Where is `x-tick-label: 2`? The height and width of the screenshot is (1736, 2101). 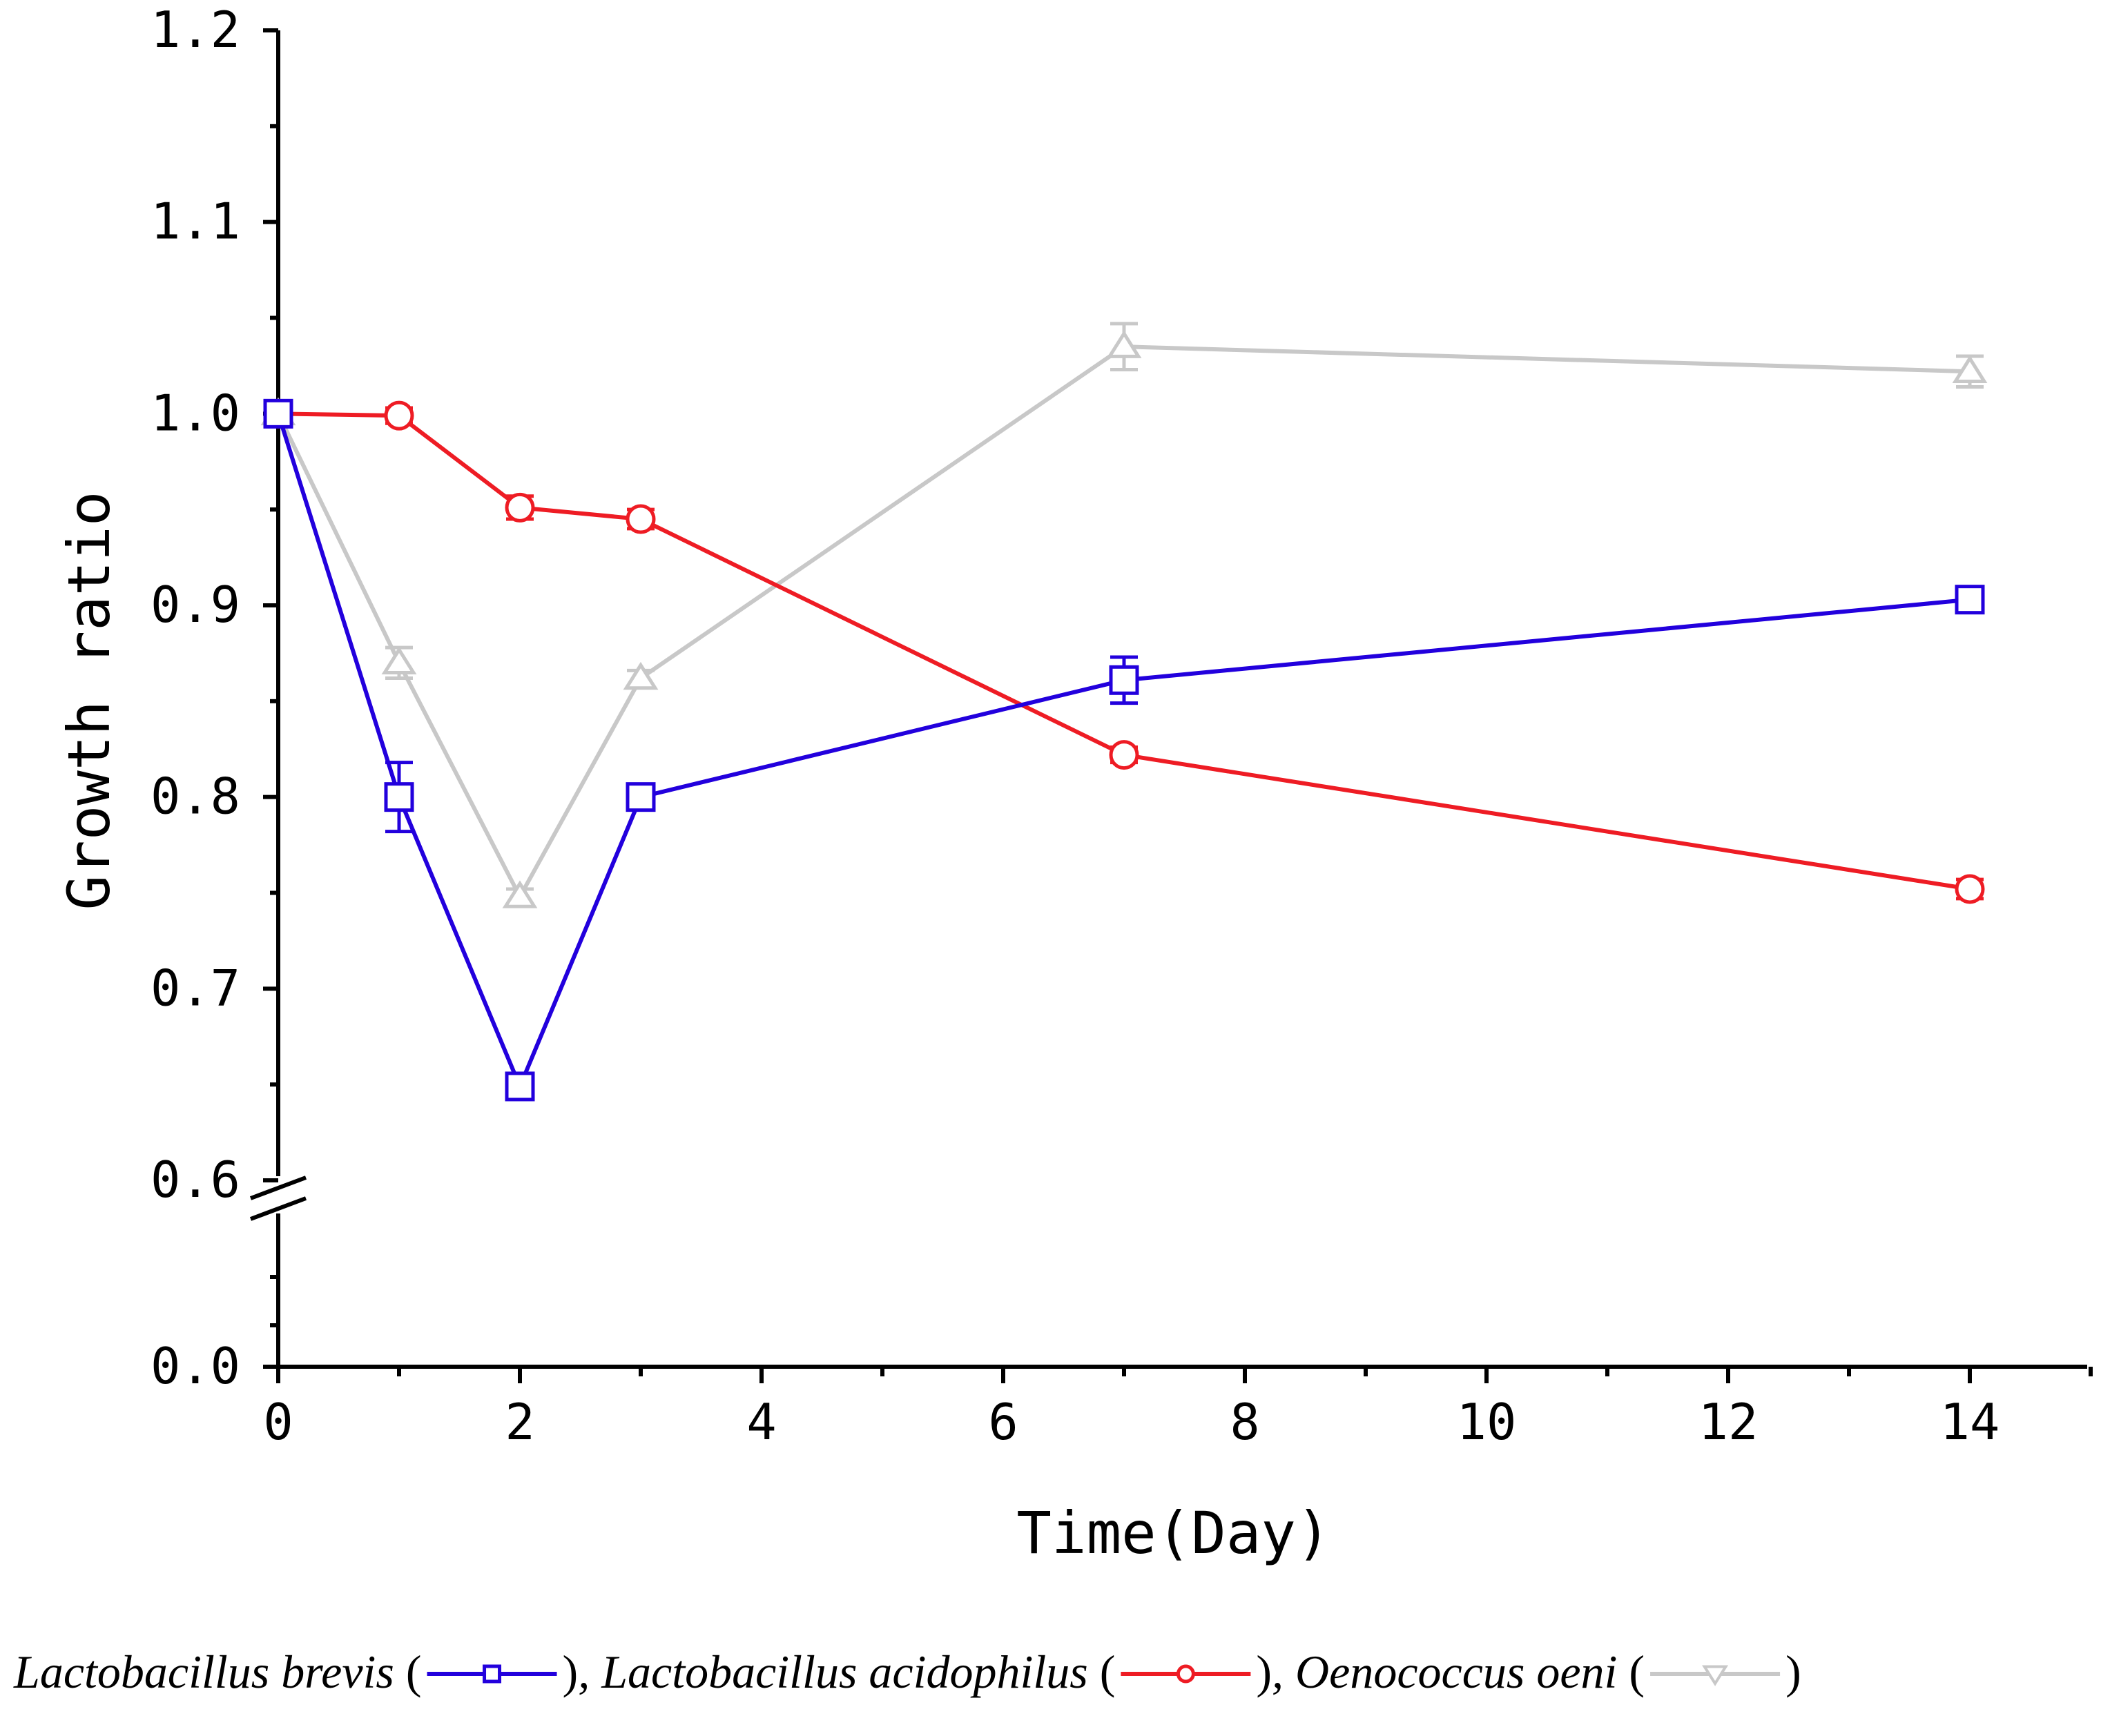
x-tick-label: 2 is located at coordinates (519, 1422).